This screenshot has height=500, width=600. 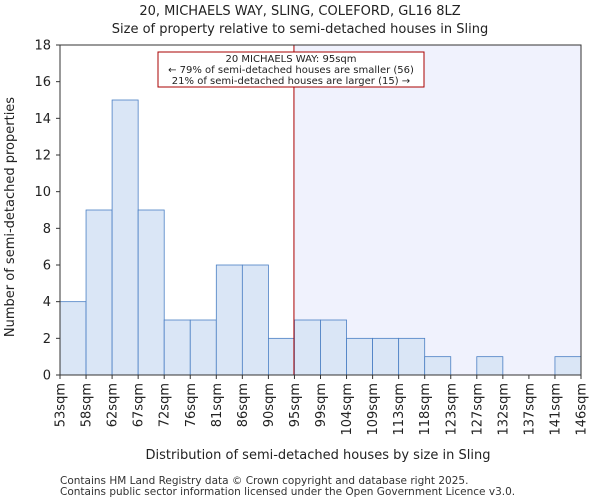 What do you see at coordinates (47, 266) in the screenshot?
I see `y-tick-label: 6` at bounding box center [47, 266].